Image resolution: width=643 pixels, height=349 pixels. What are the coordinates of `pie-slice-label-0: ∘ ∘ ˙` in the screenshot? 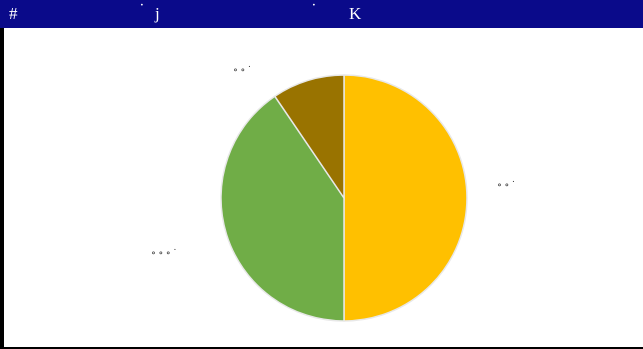 It's located at (506, 185).